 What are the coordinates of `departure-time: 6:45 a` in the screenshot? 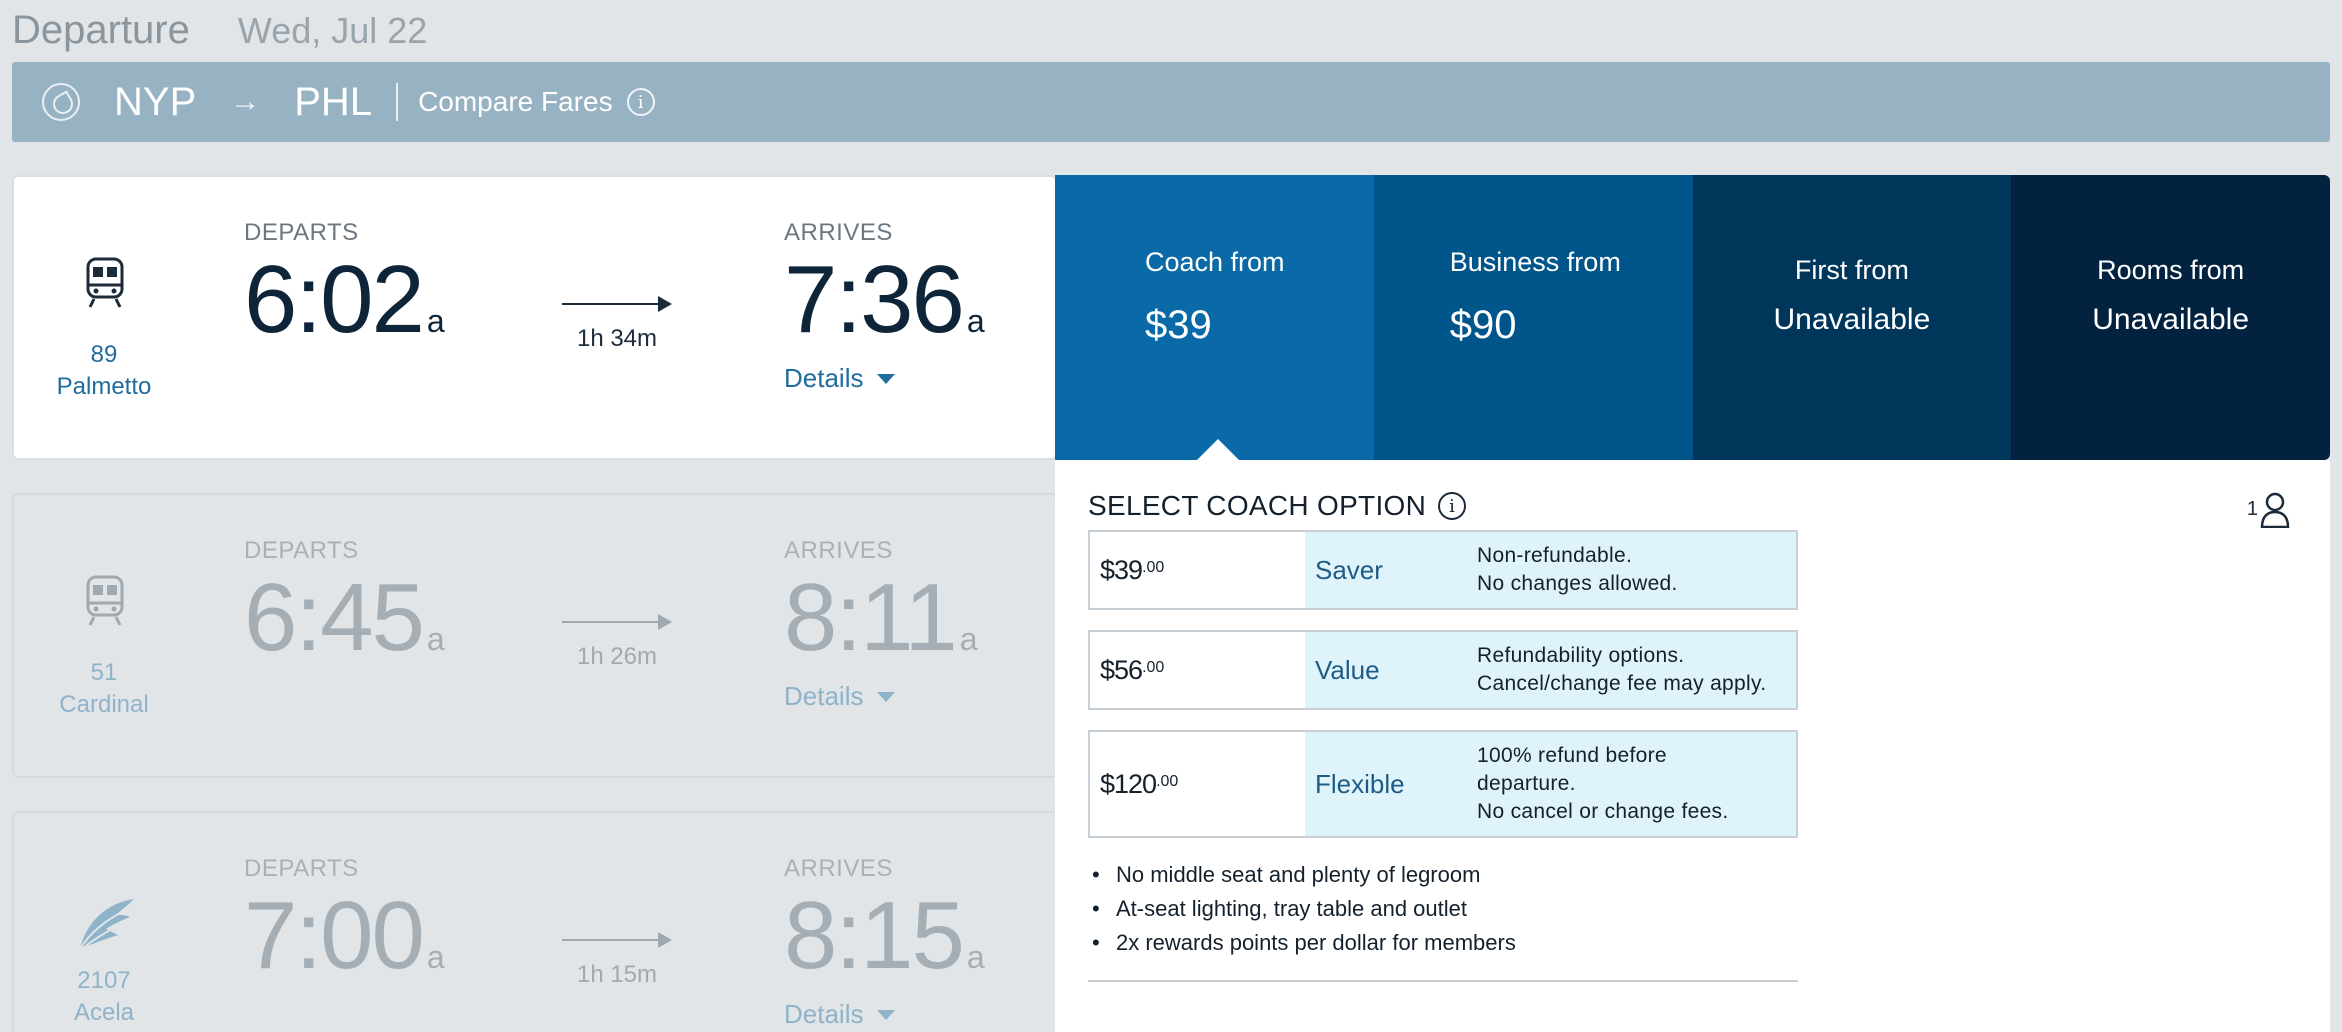 It's located at (344, 618).